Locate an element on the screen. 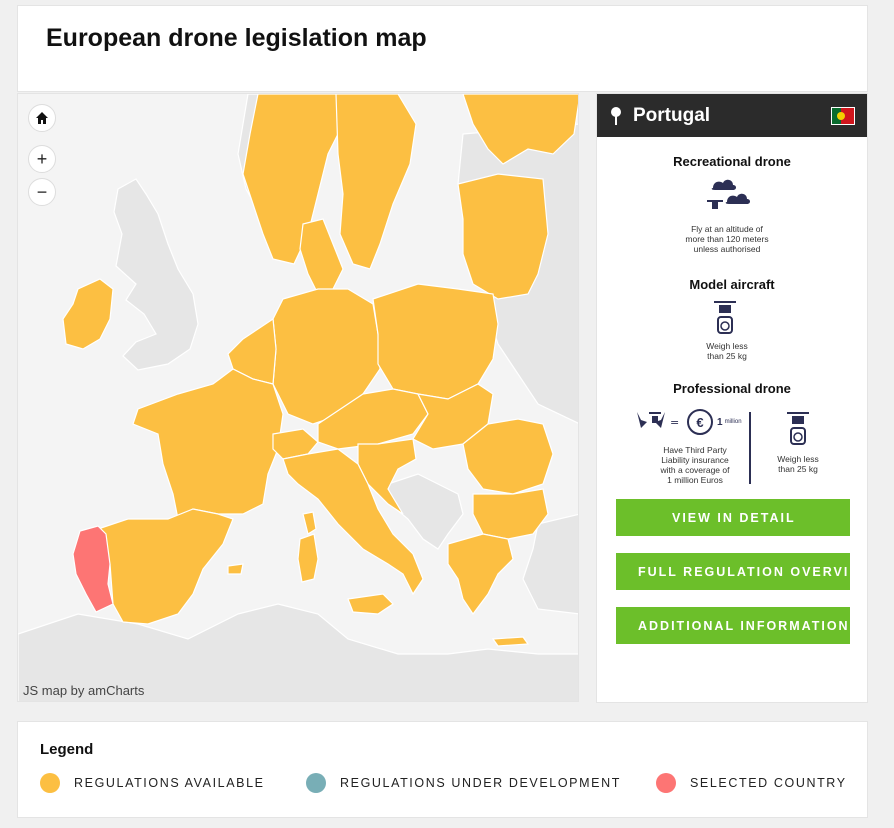 The width and height of the screenshot is (894, 828). romania is located at coordinates (508, 456).